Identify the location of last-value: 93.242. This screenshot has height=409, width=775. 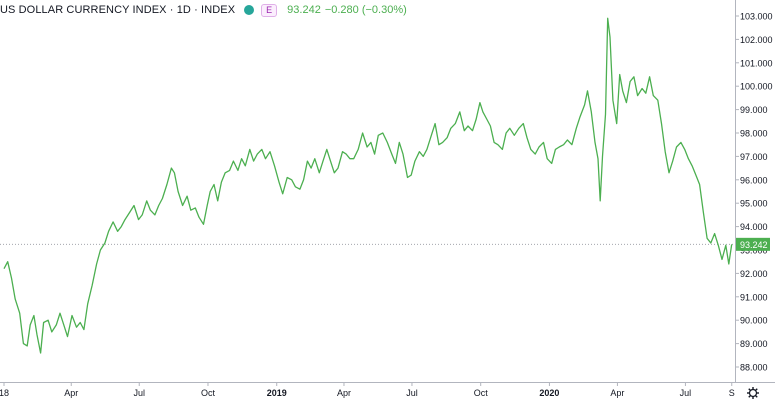
(304, 10).